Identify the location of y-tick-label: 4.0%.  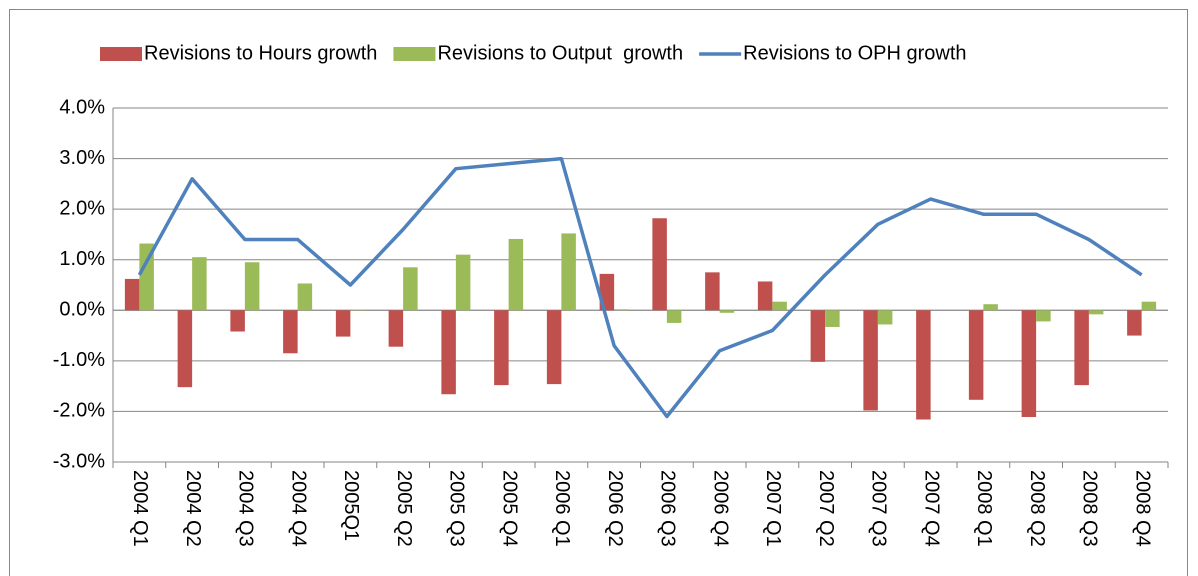
(82, 107).